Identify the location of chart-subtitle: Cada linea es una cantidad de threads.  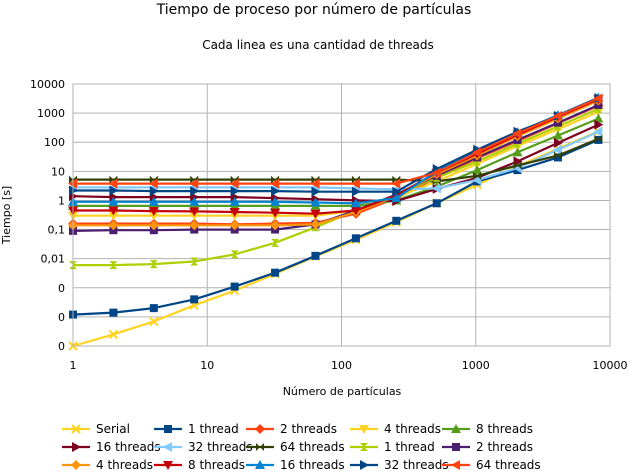
(318, 45).